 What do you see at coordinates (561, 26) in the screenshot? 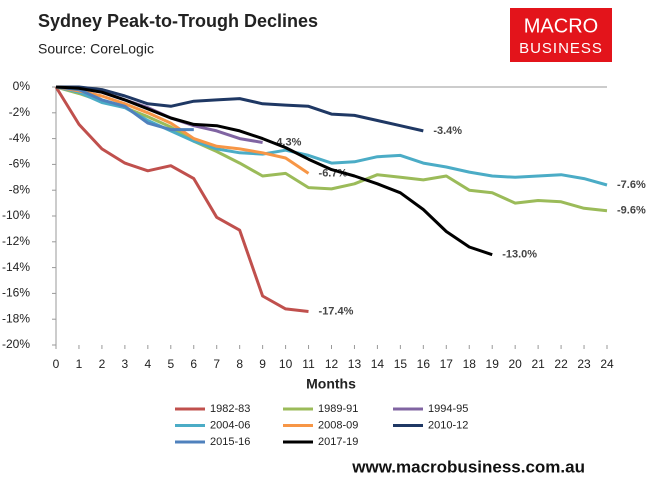
I see `logo-text: MACRO` at bounding box center [561, 26].